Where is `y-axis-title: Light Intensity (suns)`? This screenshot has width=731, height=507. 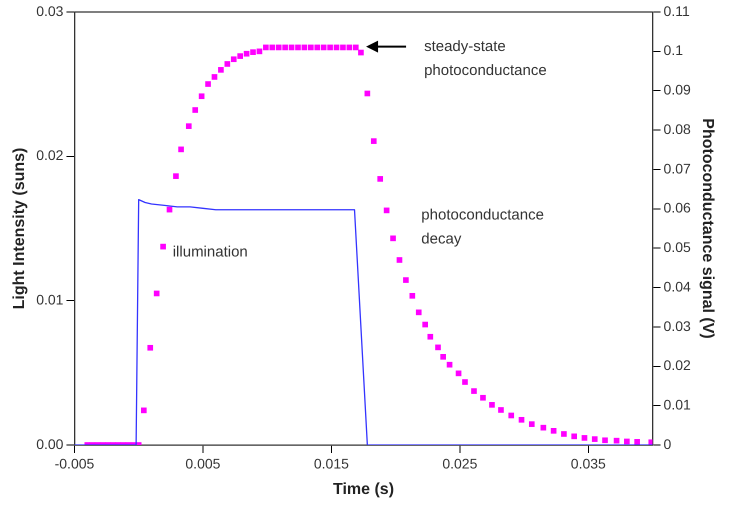
y-axis-title: Light Intensity (suns) is located at coordinates (19, 229).